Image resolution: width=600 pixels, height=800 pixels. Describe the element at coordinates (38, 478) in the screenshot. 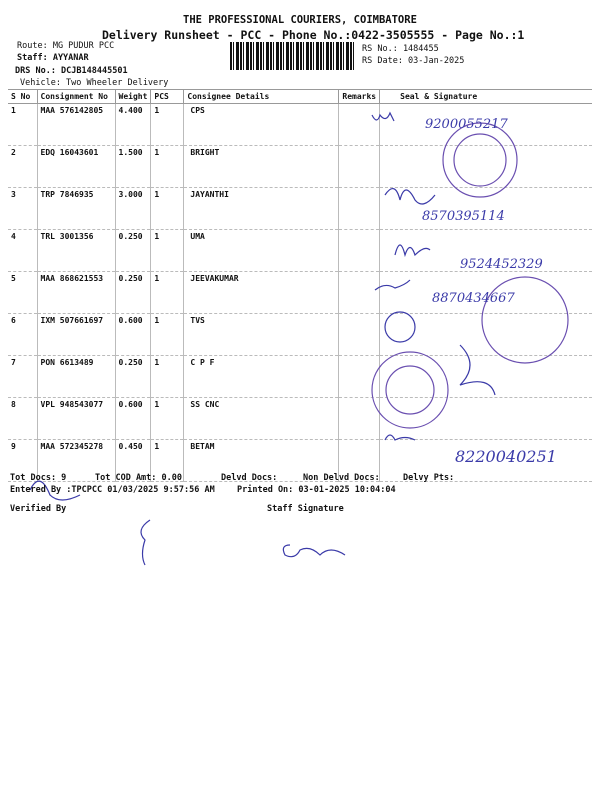

I see `total-docs: Tot Docs: 9` at that location.